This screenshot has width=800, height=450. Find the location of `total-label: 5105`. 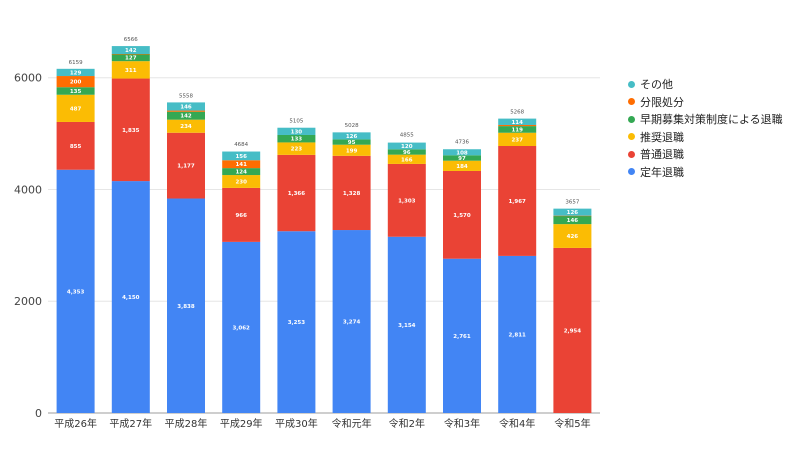

total-label: 5105 is located at coordinates (296, 122).